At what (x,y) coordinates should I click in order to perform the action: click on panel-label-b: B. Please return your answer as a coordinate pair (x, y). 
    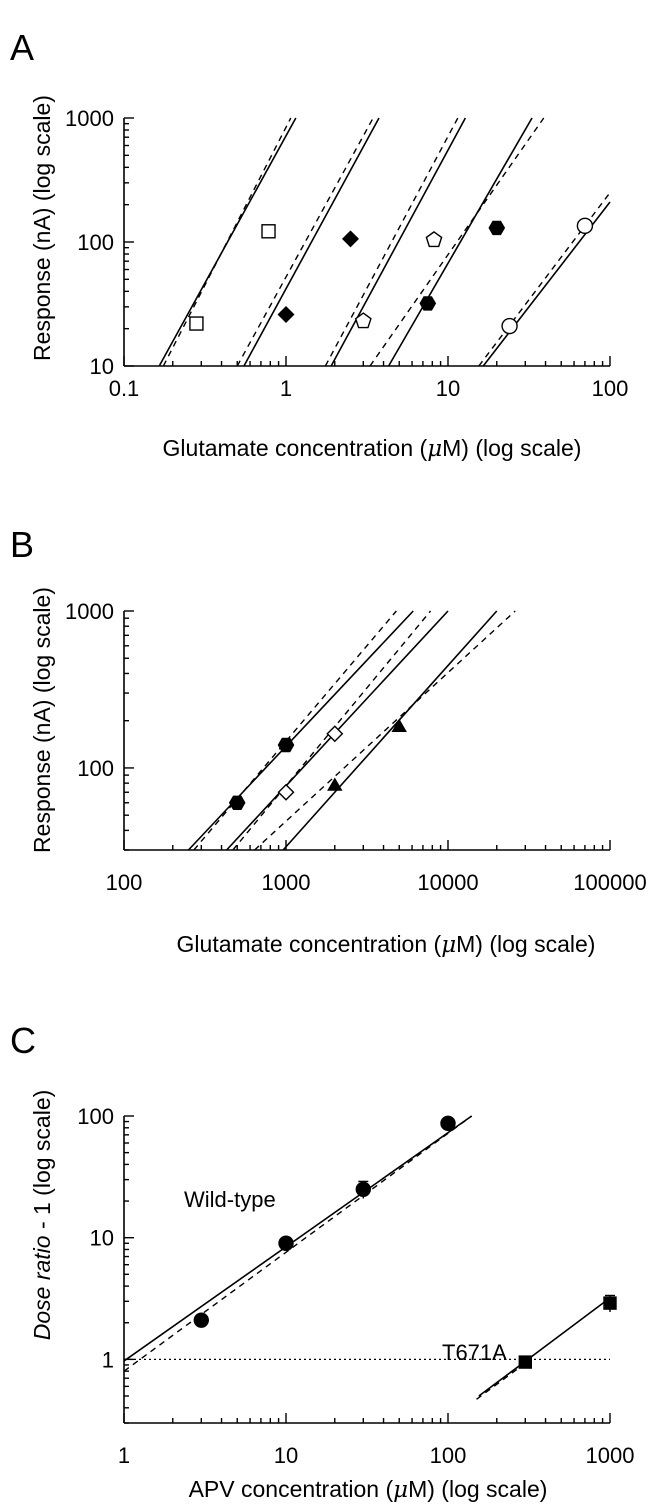
    Looking at the image, I should click on (22, 544).